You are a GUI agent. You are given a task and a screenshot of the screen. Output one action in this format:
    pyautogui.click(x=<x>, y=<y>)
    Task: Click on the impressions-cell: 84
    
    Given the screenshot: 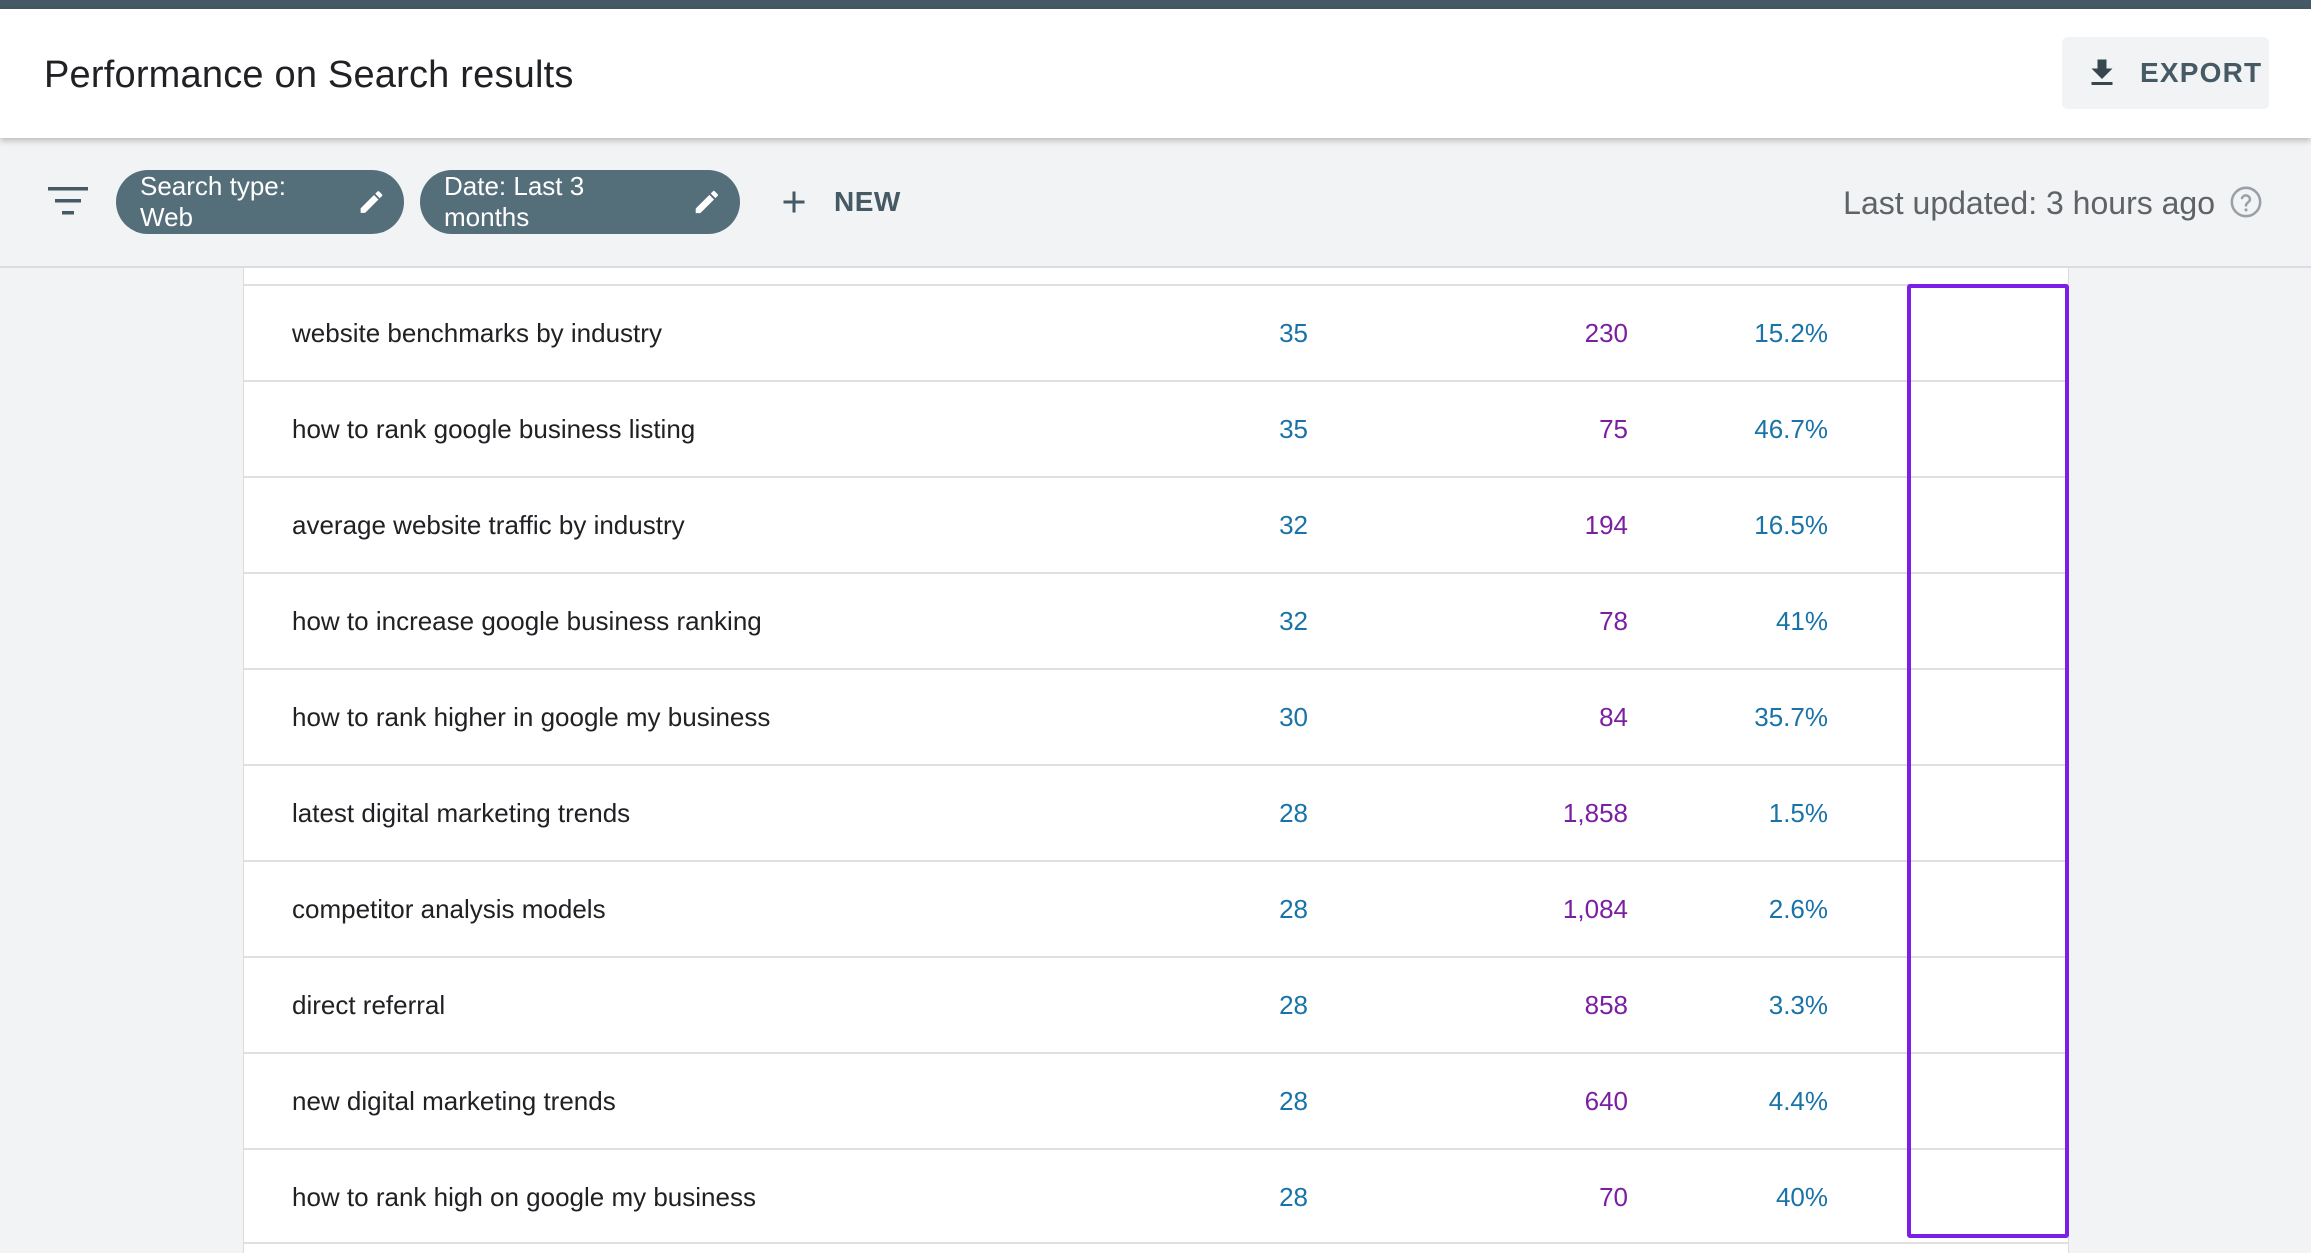 What is the action you would take?
    pyautogui.click(x=1613, y=717)
    